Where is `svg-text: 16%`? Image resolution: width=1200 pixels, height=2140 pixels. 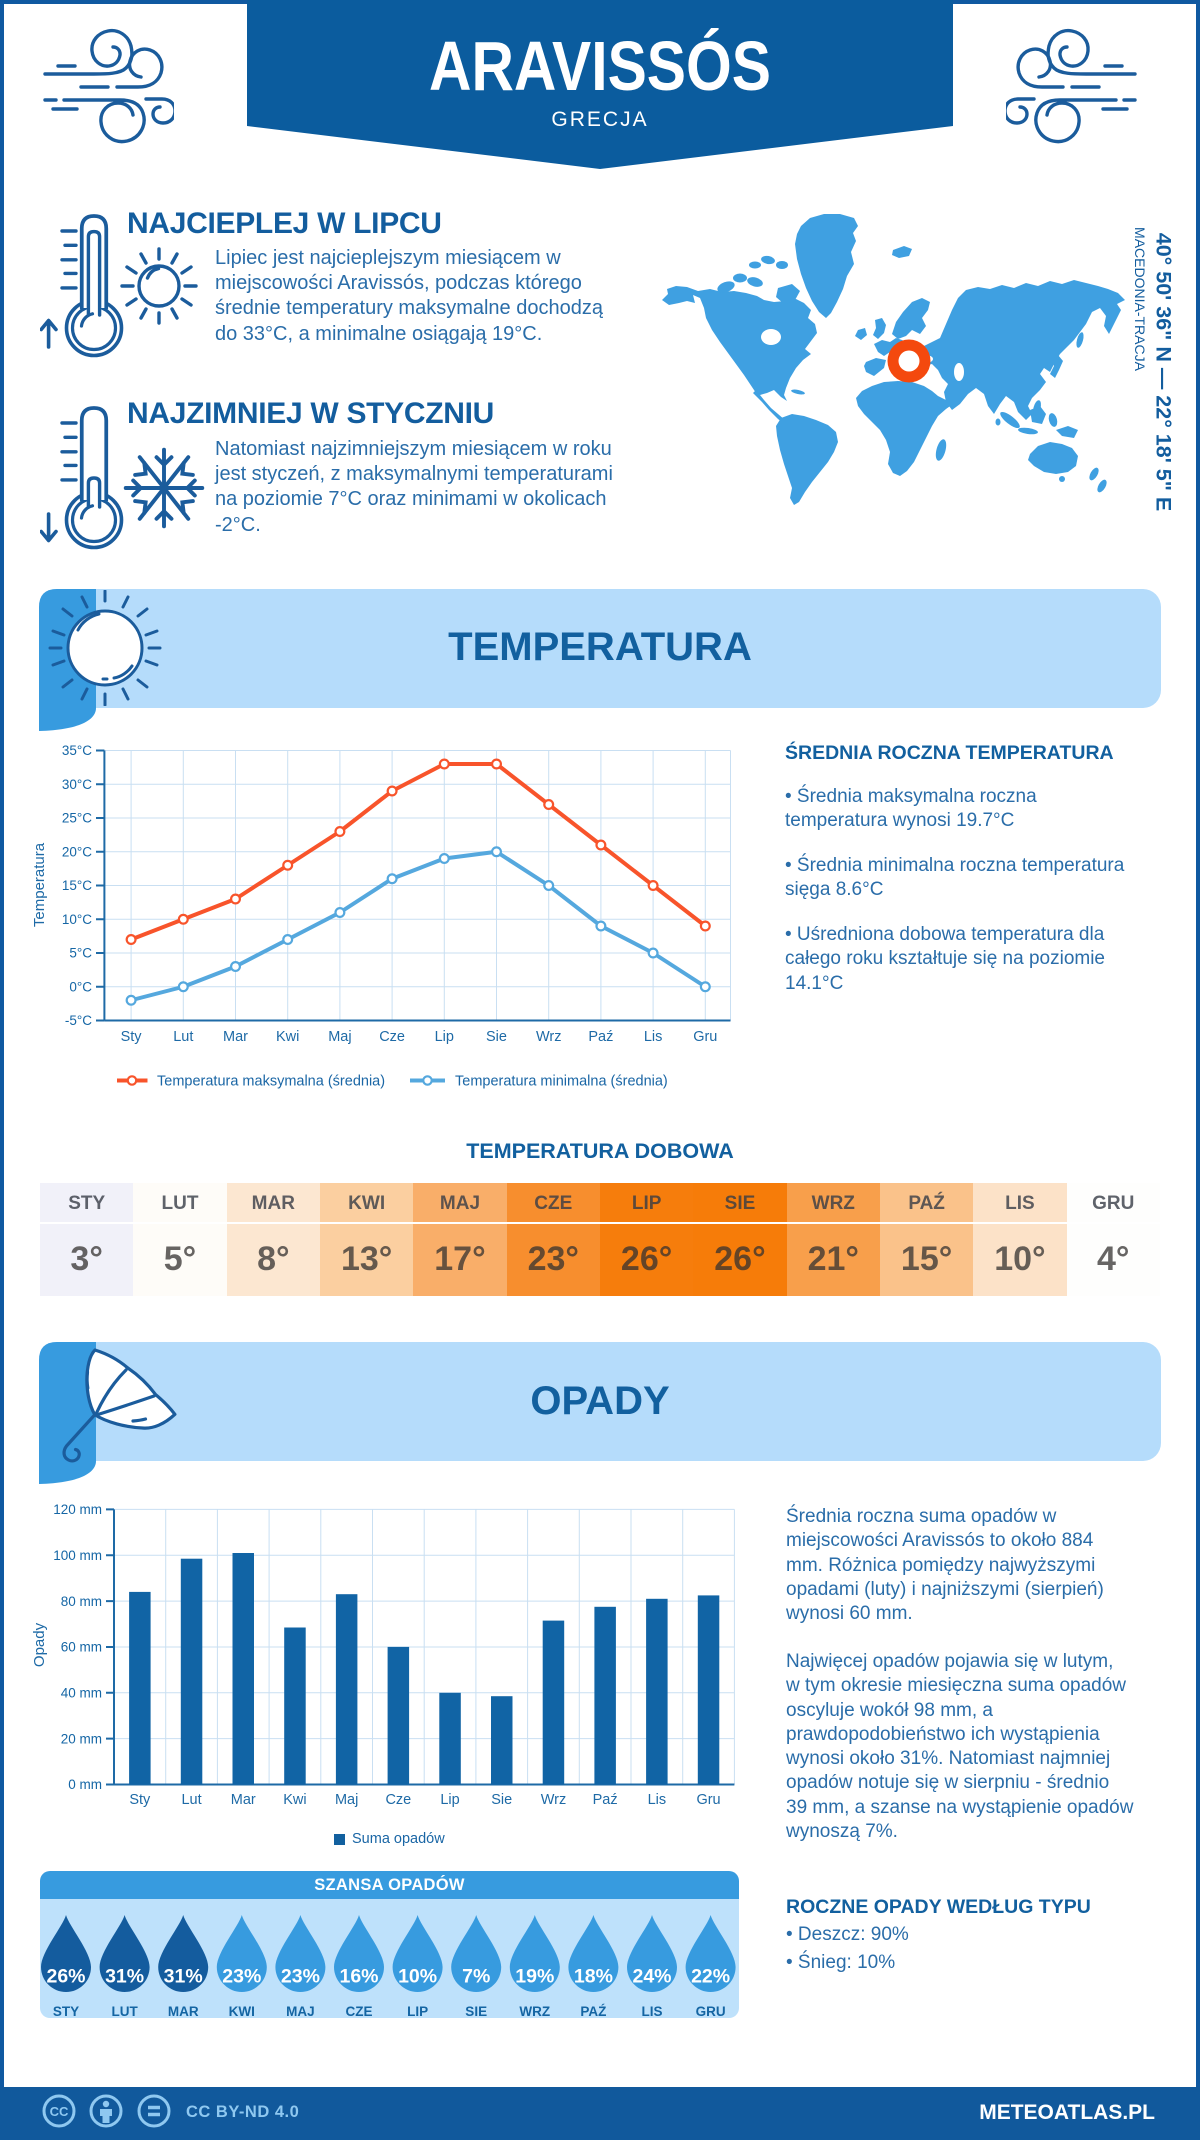 svg-text: 16% is located at coordinates (358, 1977).